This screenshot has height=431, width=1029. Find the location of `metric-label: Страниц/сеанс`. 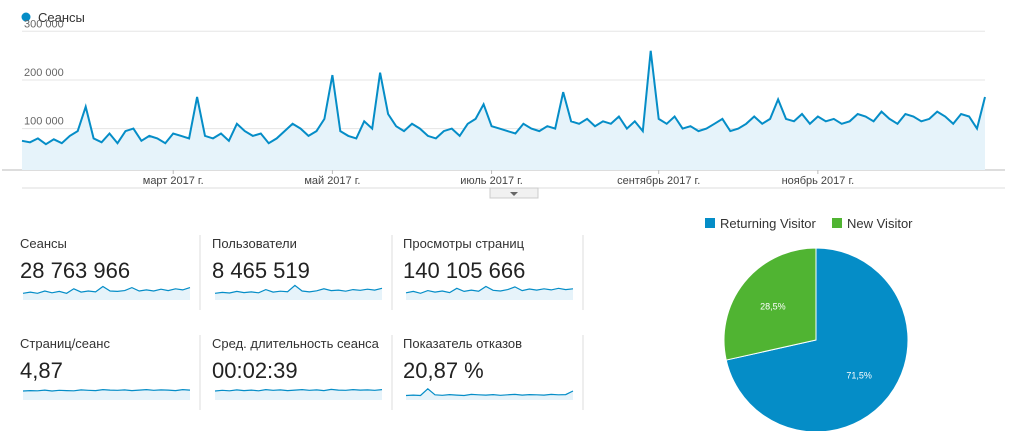

metric-label: Страниц/сеанс is located at coordinates (65, 343).